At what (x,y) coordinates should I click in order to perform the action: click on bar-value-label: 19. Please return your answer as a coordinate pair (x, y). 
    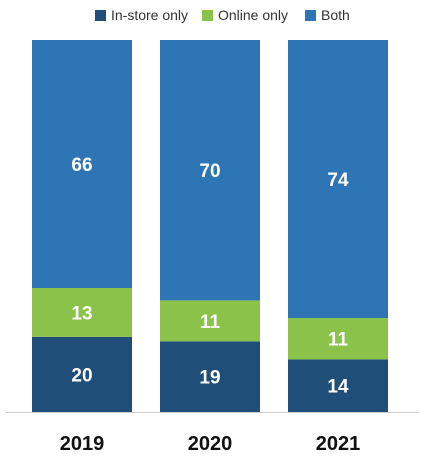
    Looking at the image, I should click on (209, 378).